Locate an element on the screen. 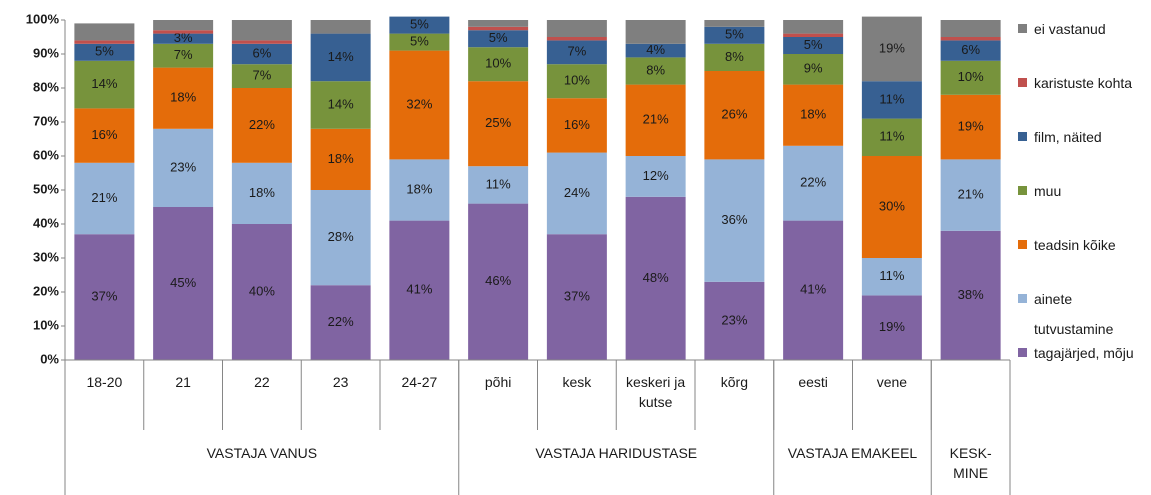  data-label: 24% is located at coordinates (577, 192).